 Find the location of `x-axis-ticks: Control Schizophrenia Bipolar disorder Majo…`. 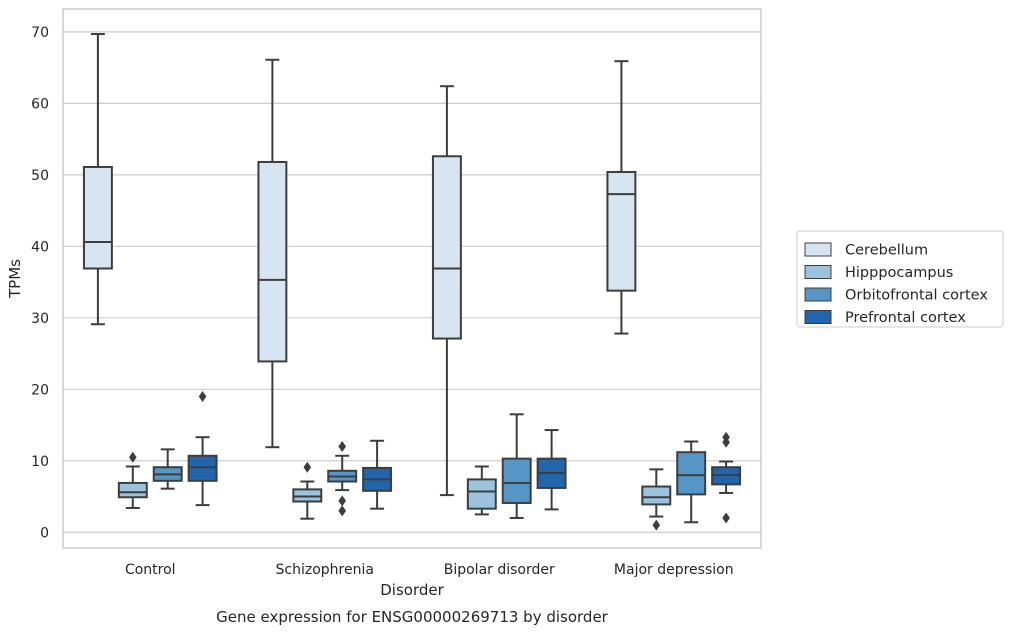

x-axis-ticks: Control Schizophrenia Bipolar disorder Majo… is located at coordinates (429, 570).